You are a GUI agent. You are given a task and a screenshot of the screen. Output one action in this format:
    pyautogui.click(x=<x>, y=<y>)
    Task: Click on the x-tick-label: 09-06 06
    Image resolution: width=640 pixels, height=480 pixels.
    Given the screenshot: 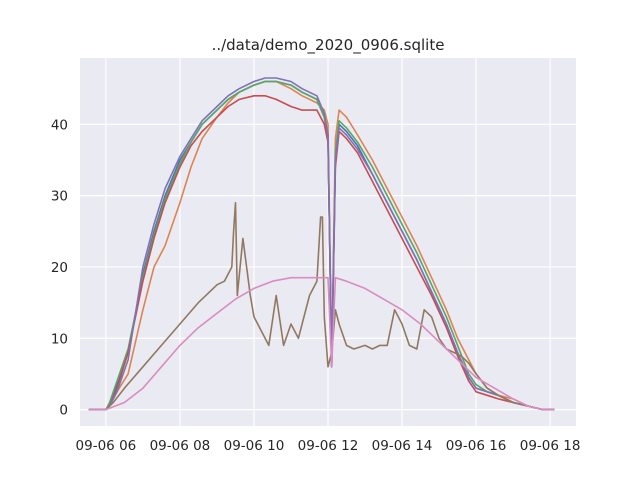 What is the action you would take?
    pyautogui.click(x=106, y=446)
    